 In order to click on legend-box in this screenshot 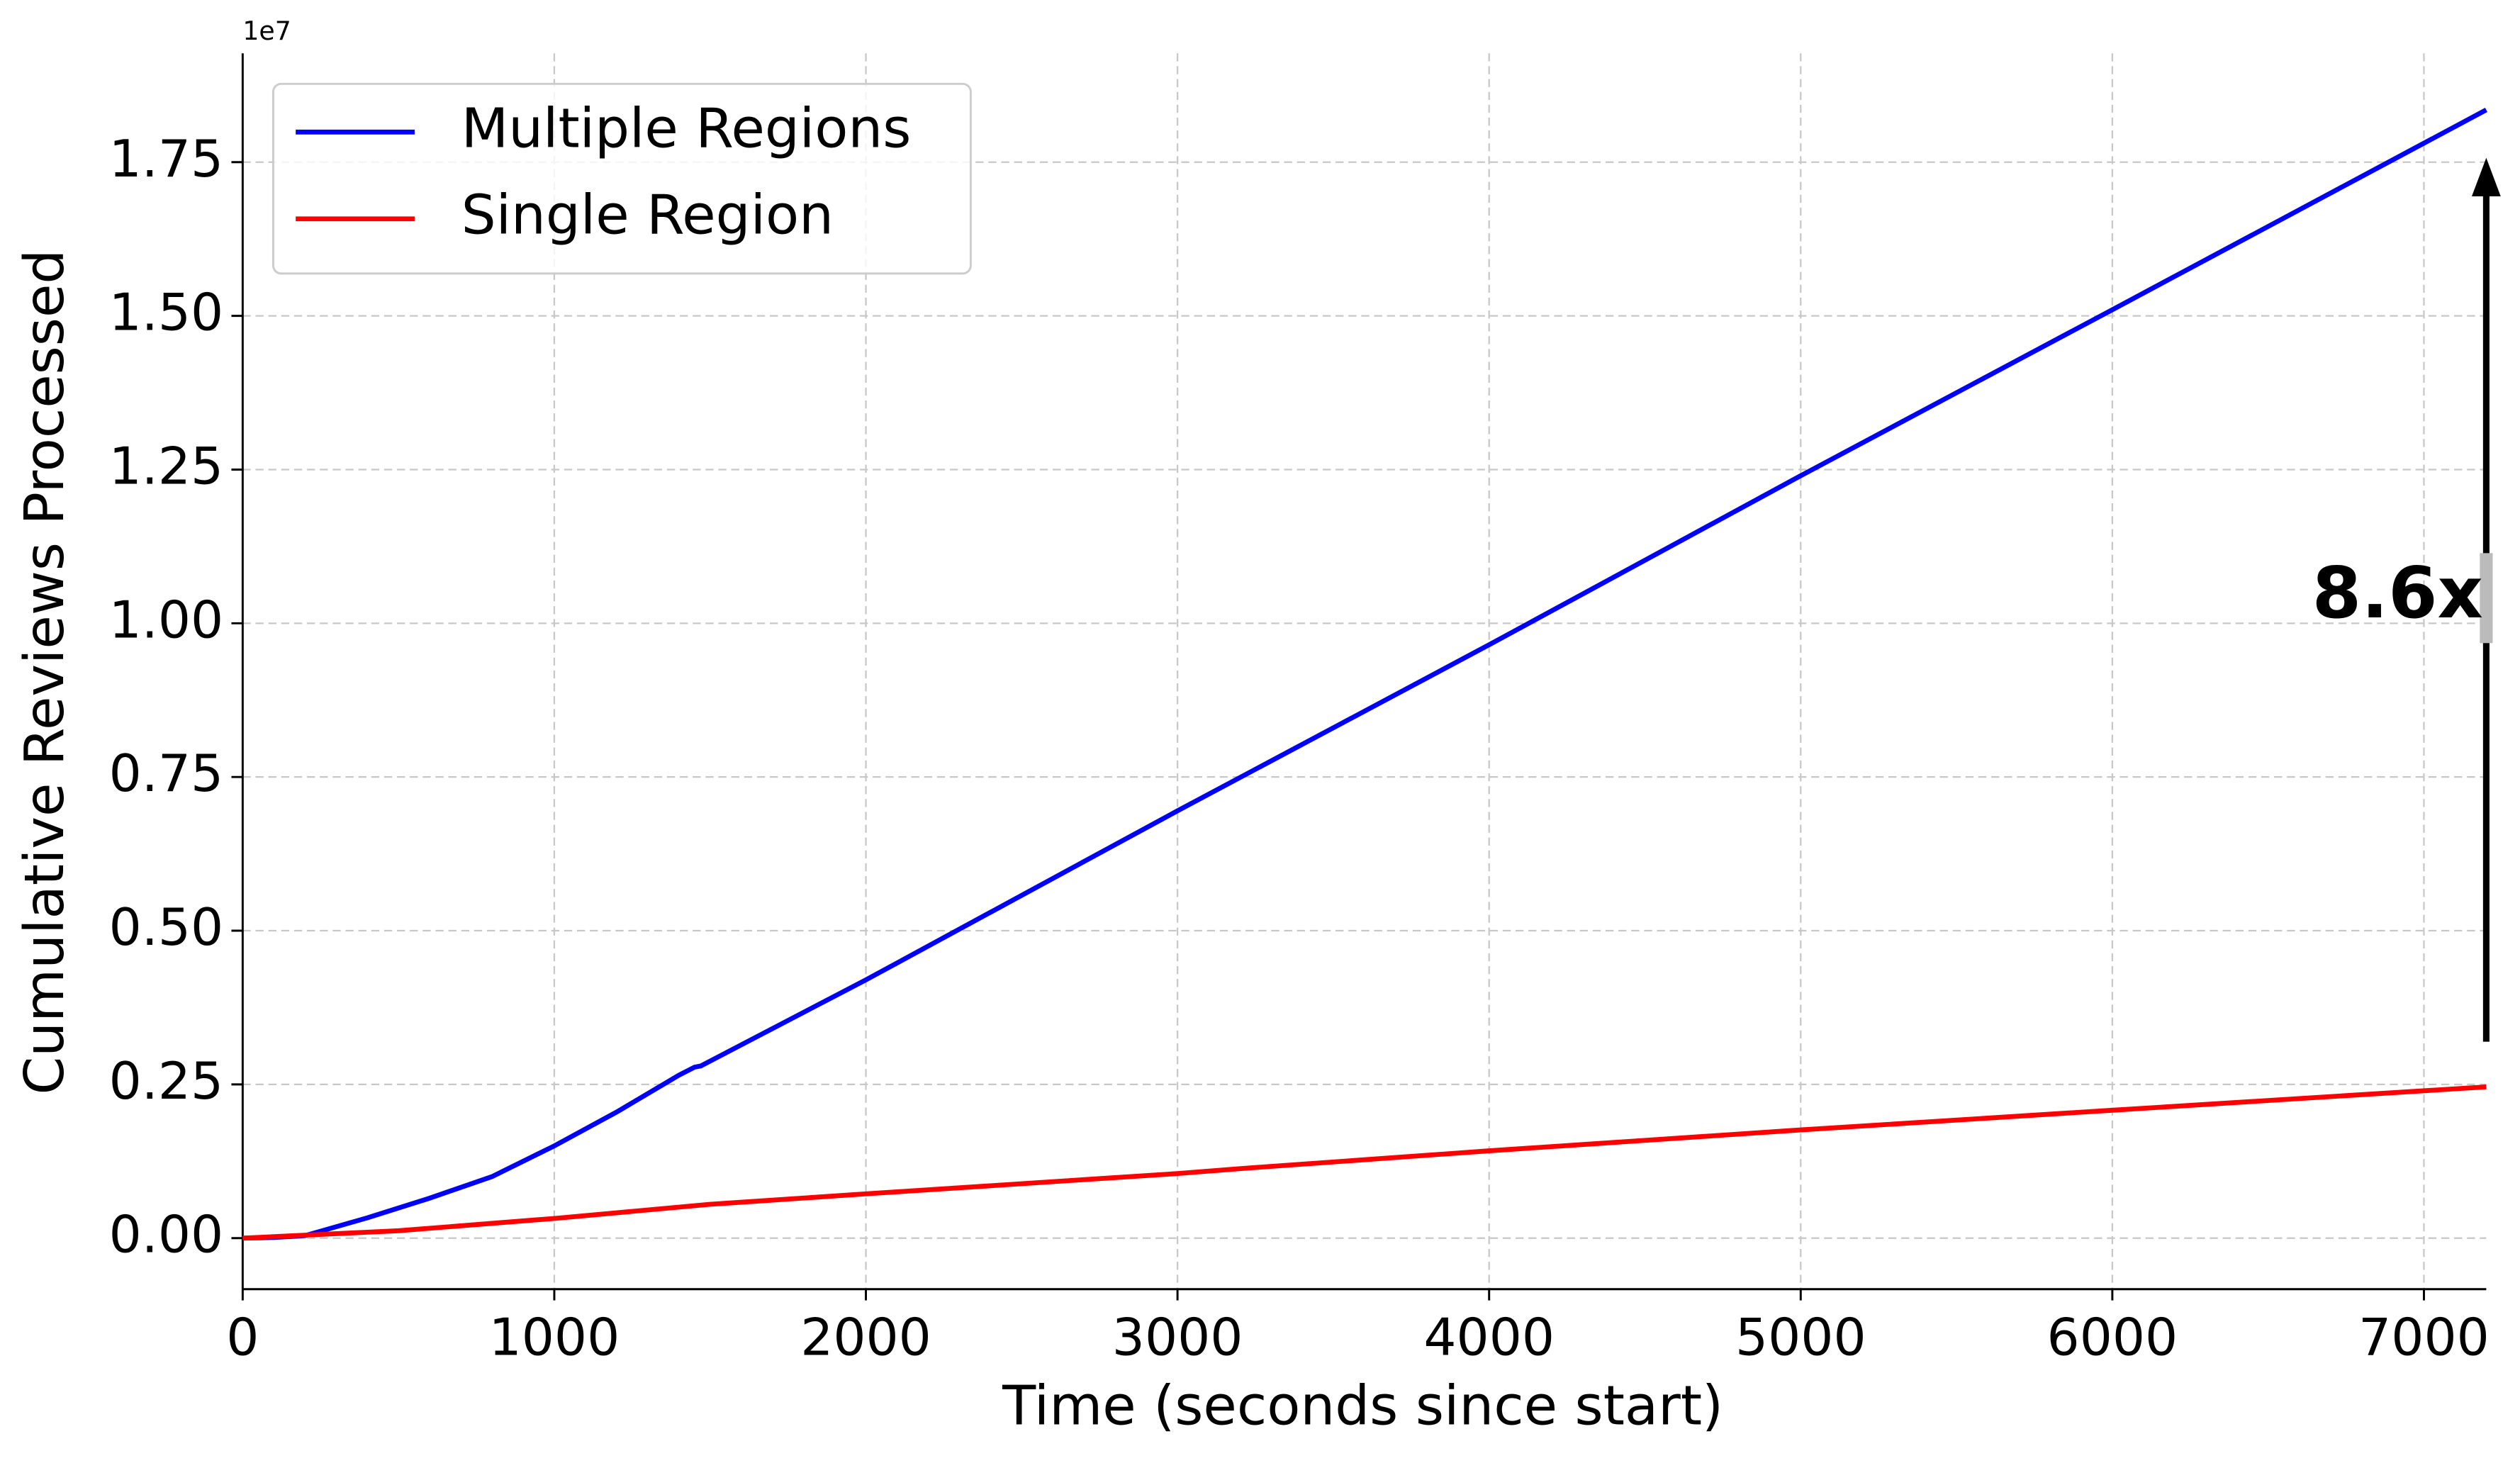, I will do `click(622, 178)`.